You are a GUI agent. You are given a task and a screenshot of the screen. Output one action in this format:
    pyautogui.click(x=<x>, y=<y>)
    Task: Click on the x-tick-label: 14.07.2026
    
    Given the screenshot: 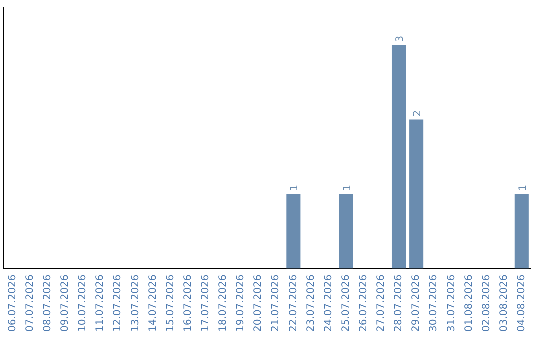 What is the action you would take?
    pyautogui.click(x=153, y=303)
    